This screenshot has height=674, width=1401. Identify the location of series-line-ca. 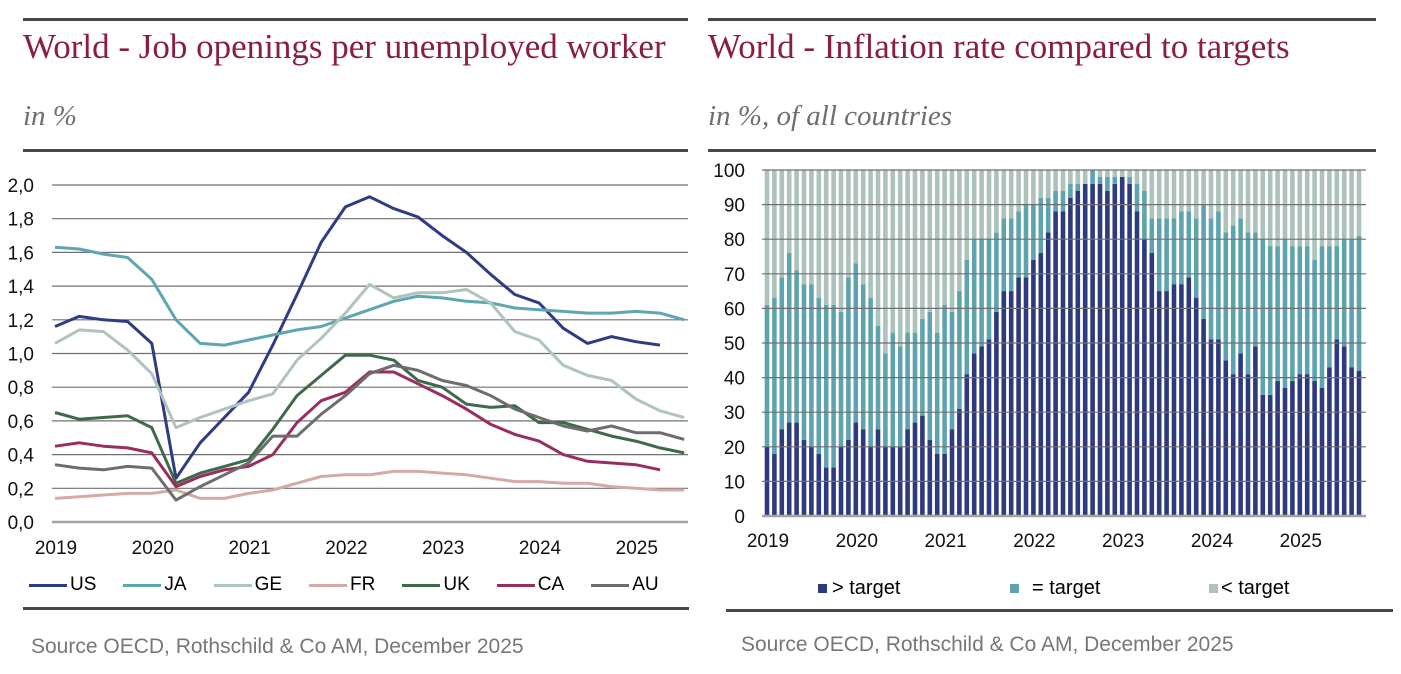
(357, 429).